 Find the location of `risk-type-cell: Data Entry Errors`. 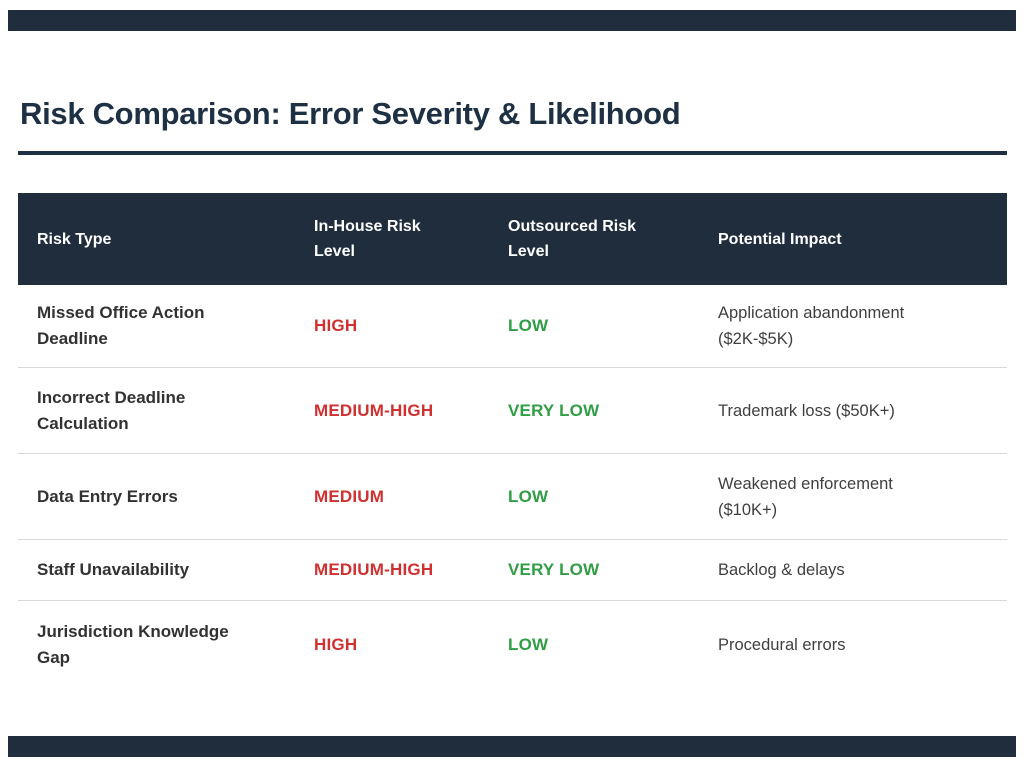

risk-type-cell: Data Entry Errors is located at coordinates (107, 496).